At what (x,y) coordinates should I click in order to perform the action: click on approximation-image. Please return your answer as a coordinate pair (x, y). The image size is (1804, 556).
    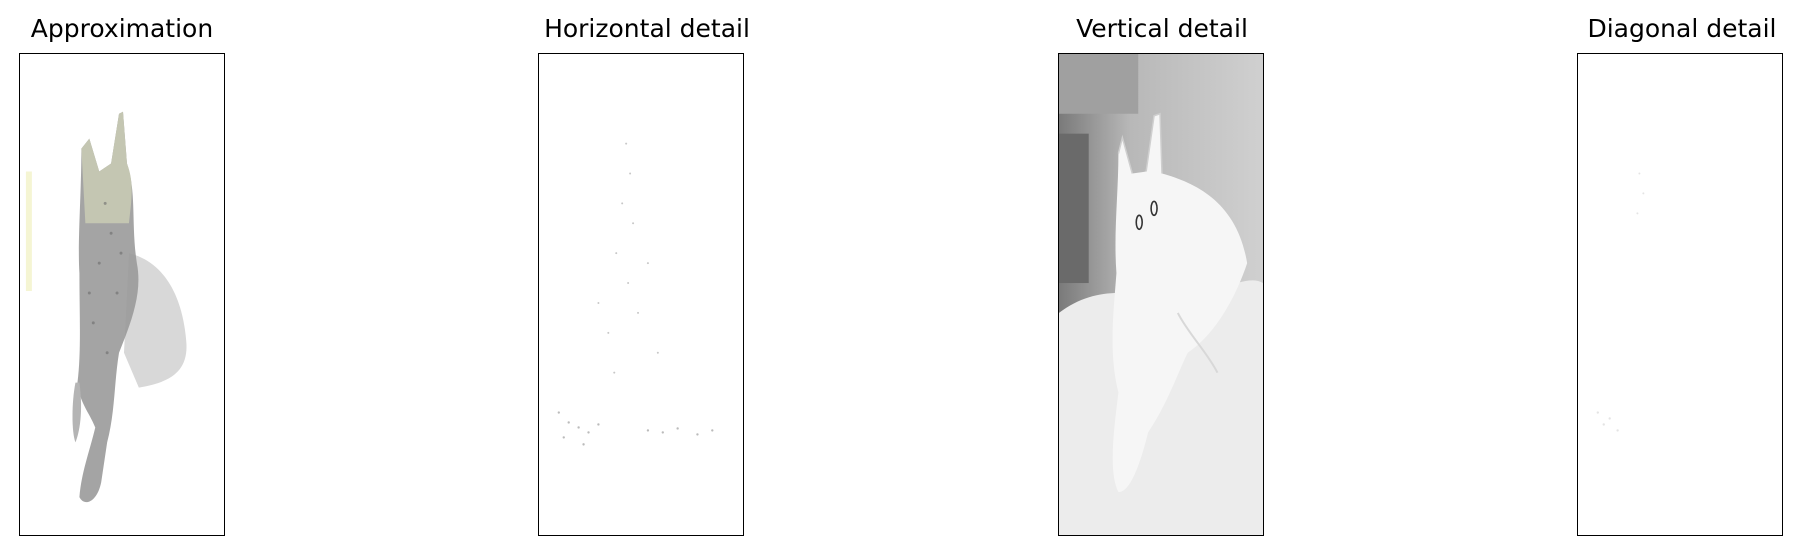
    Looking at the image, I should click on (122, 294).